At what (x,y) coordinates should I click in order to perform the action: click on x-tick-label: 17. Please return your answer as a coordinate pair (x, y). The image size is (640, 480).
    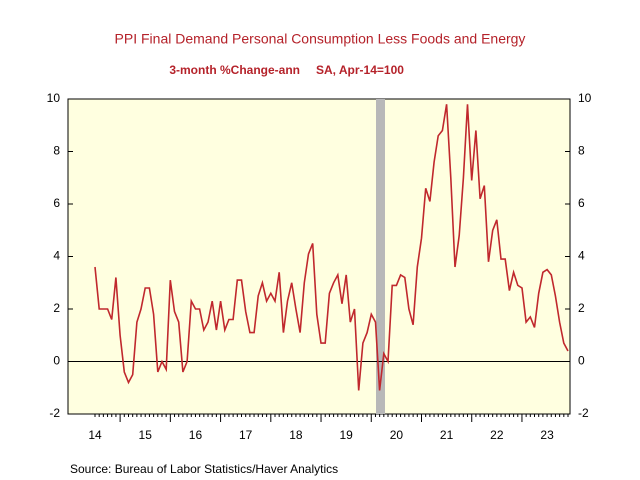
    Looking at the image, I should click on (246, 435).